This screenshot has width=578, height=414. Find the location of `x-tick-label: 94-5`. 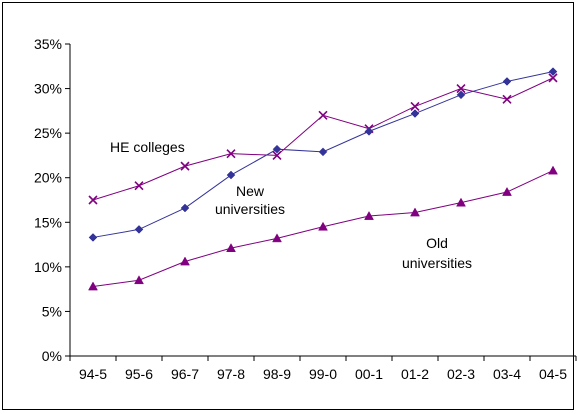

x-tick-label: 94-5 is located at coordinates (93, 374).